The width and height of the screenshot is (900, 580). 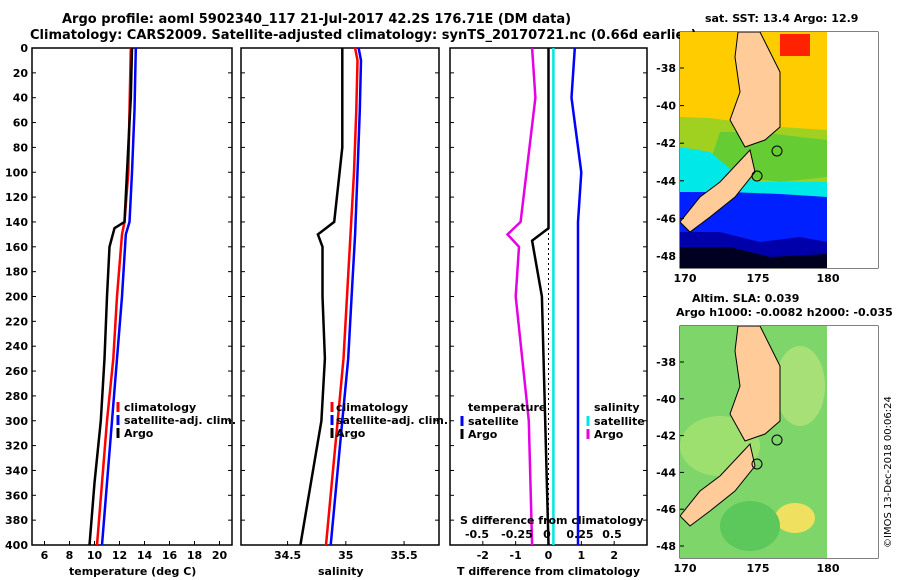 I want to click on depth-tick-label: 160, so click(x=16, y=247).